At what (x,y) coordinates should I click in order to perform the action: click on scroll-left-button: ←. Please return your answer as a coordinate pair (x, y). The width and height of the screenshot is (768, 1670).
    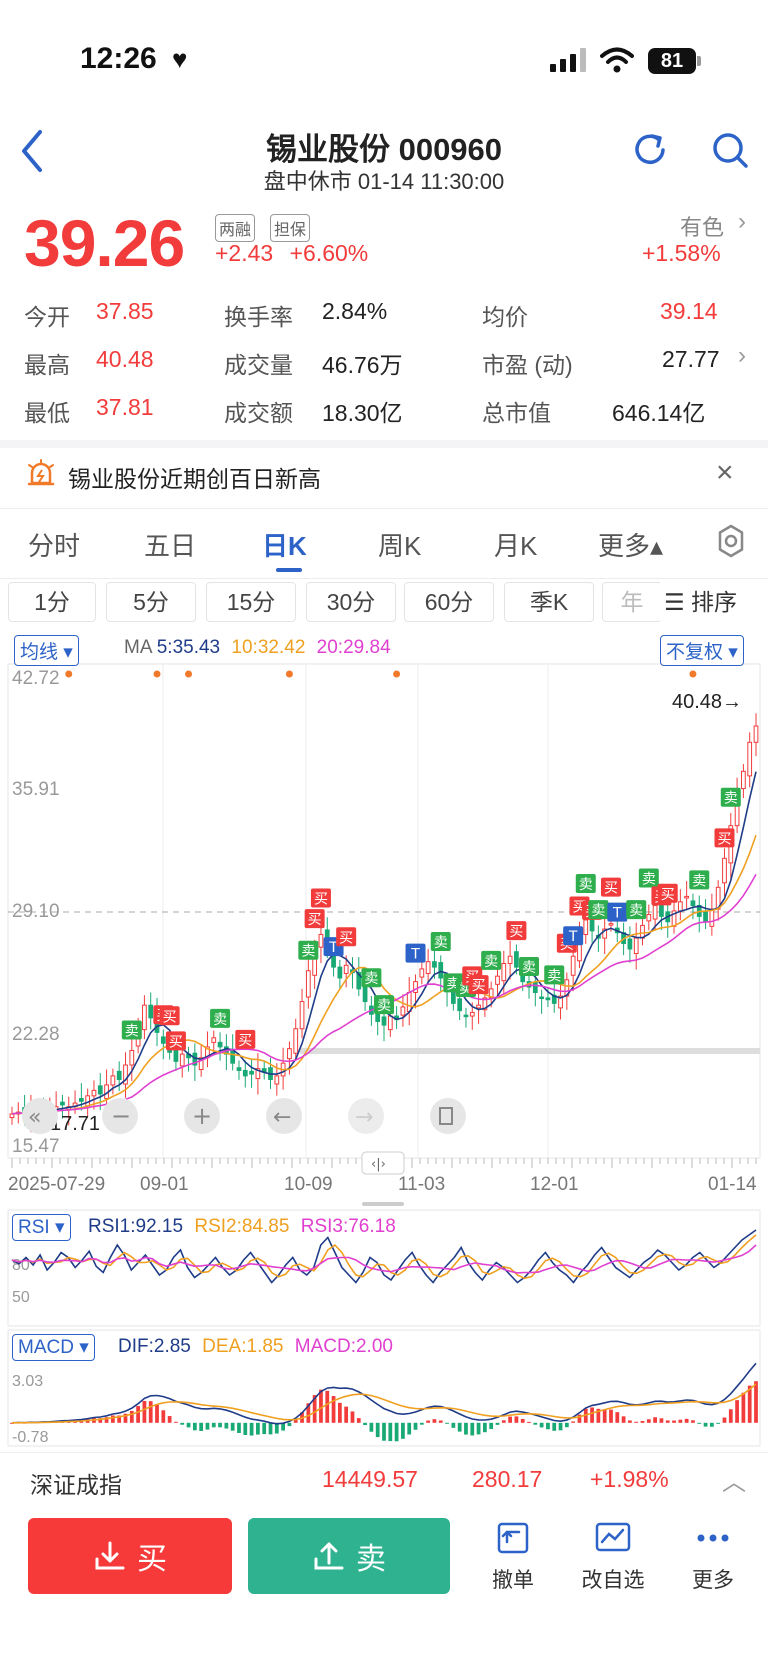
    Looking at the image, I should click on (284, 1116).